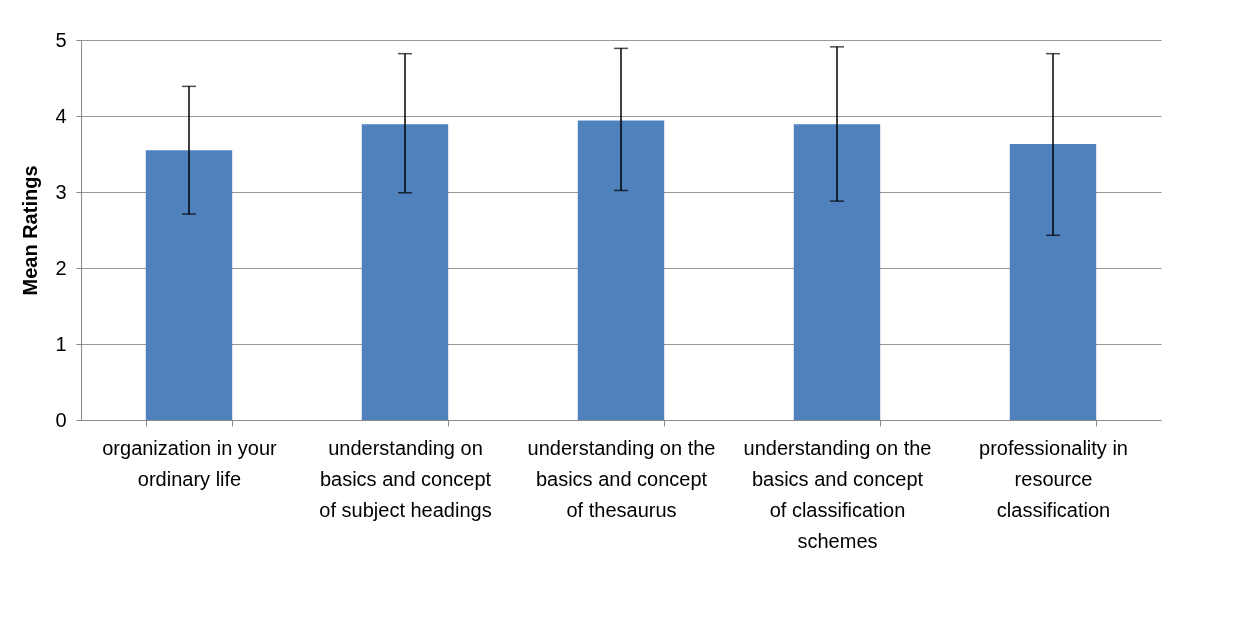 The width and height of the screenshot is (1235, 632). I want to click on y-tick-label: 4, so click(61, 115).